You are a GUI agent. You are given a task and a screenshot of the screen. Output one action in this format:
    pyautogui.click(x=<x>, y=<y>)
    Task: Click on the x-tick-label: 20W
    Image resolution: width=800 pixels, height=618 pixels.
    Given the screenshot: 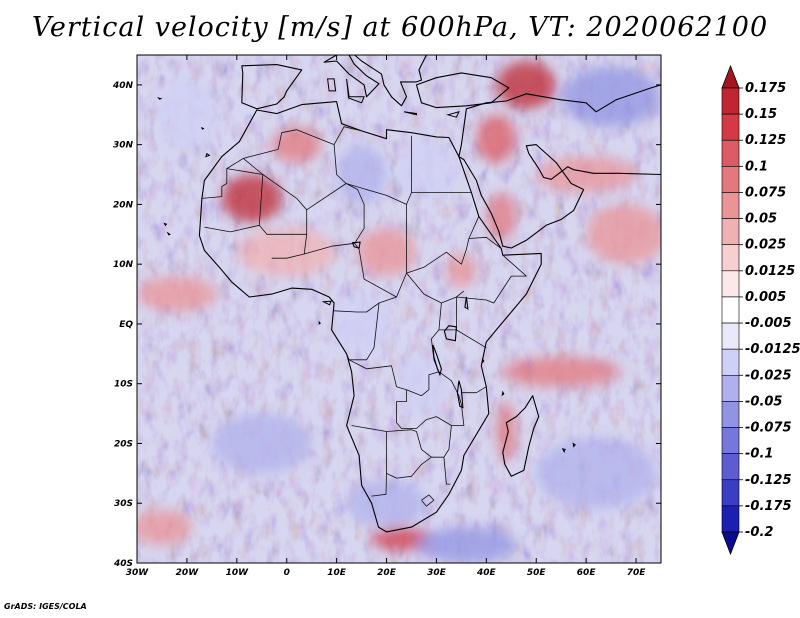 What is the action you would take?
    pyautogui.click(x=188, y=573)
    